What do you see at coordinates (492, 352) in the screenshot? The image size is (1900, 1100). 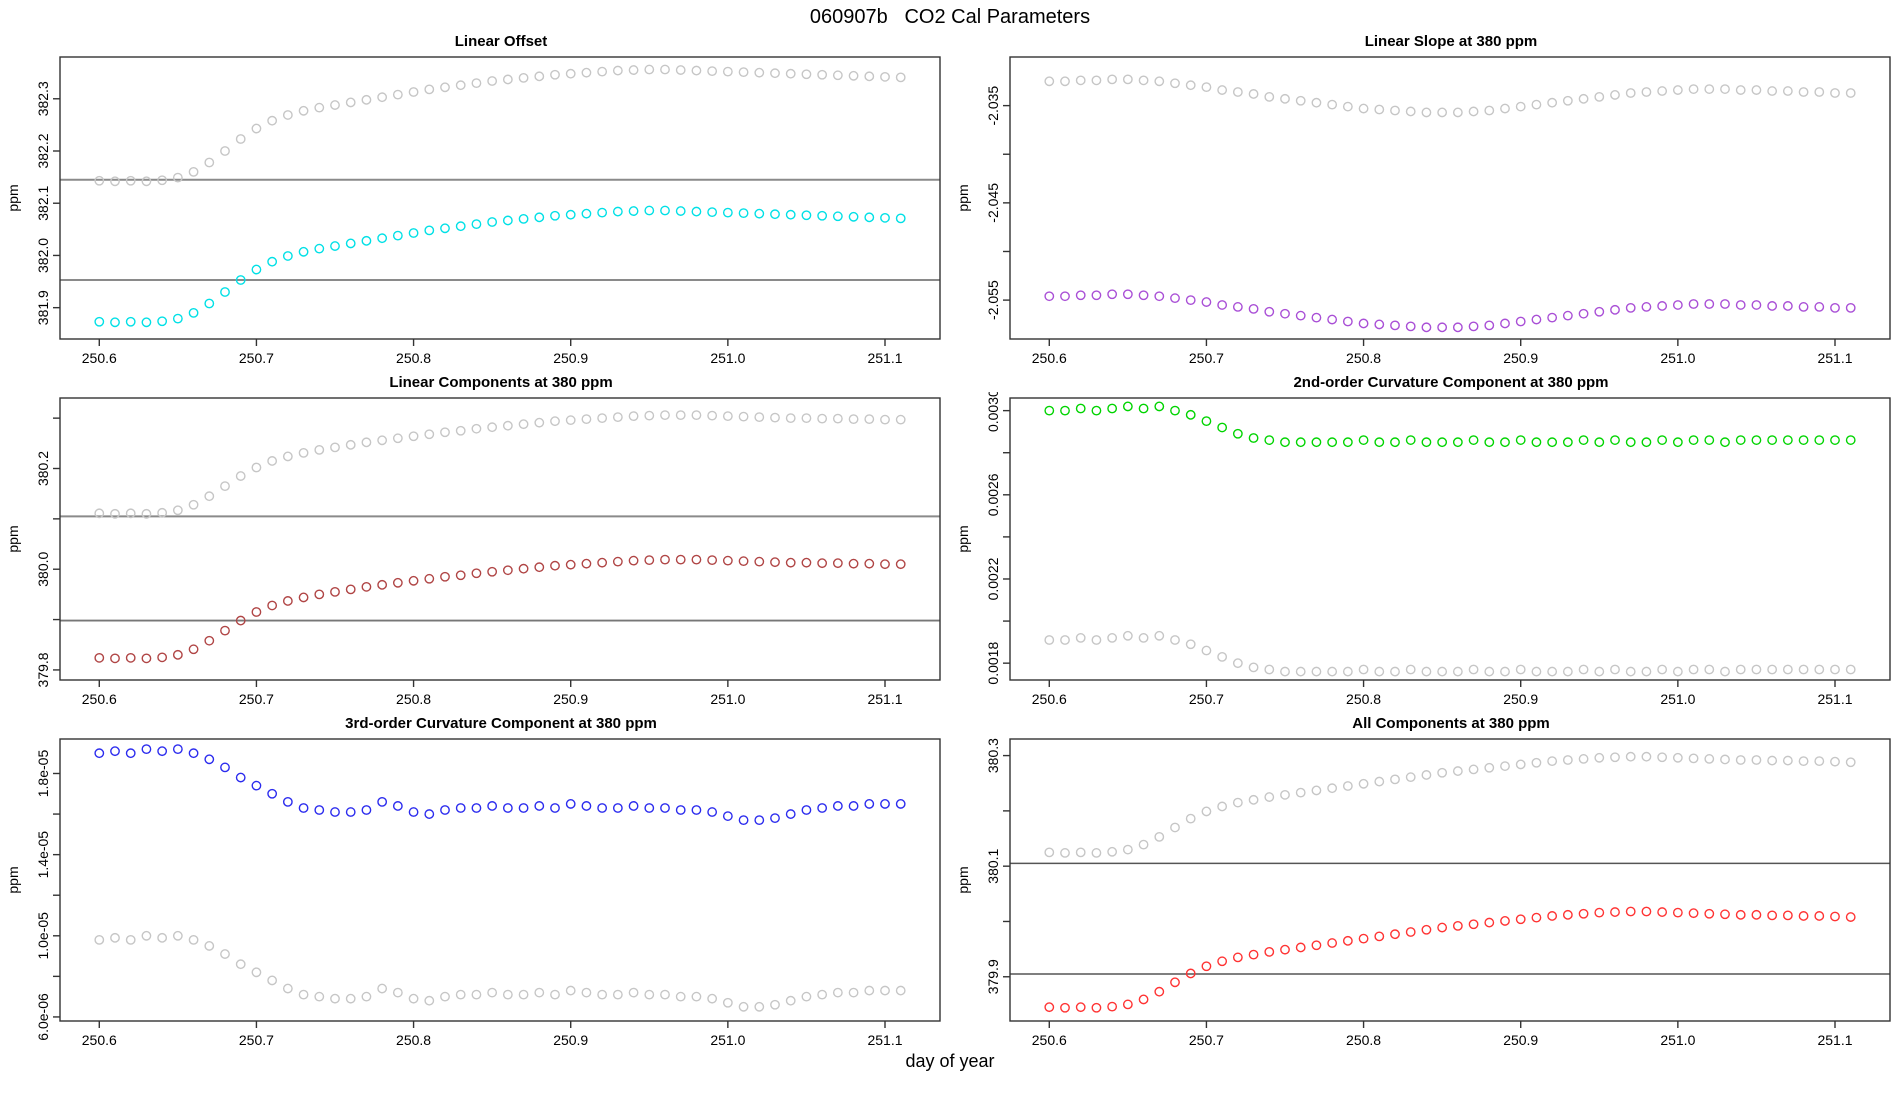 I see `x-axis: 250.6 250.7 250.8 250.9 251.0 251.1` at bounding box center [492, 352].